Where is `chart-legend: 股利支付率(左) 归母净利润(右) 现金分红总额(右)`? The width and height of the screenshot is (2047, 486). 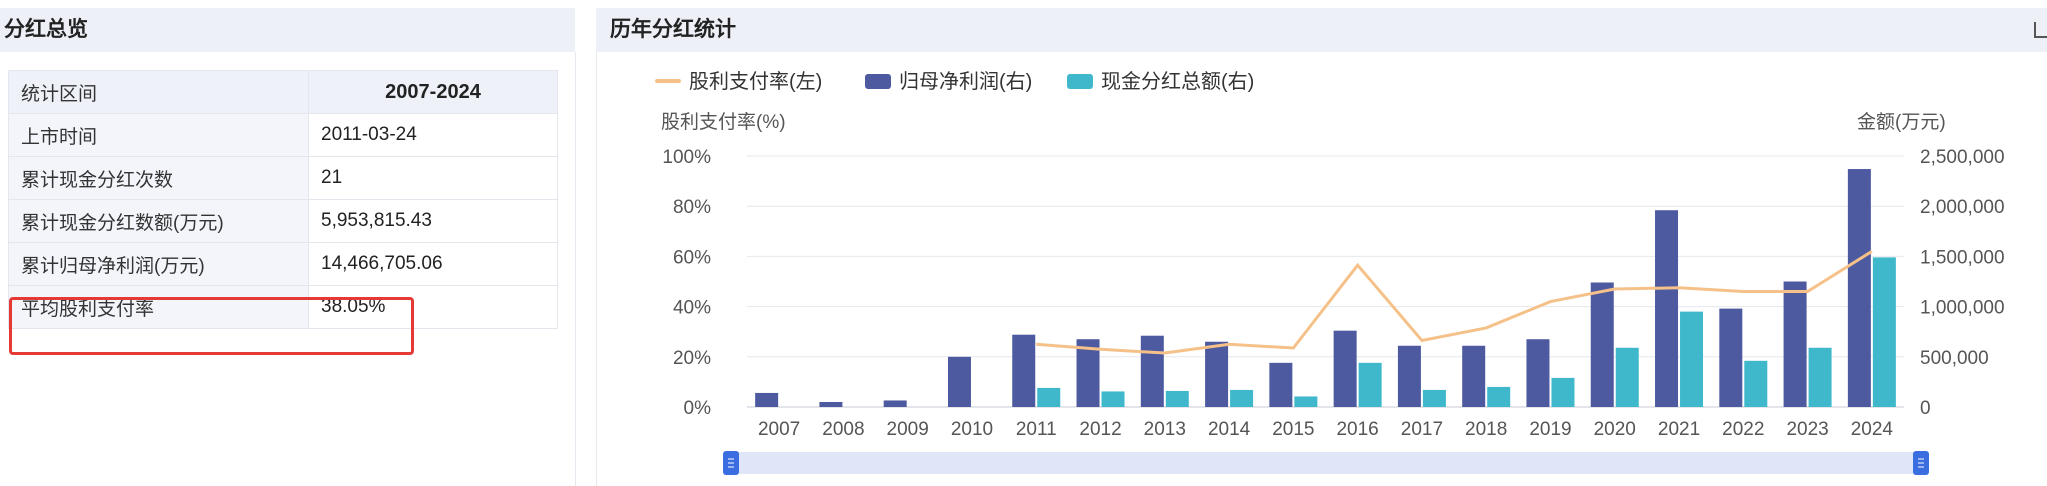 chart-legend: 股利支付率(左) 归母净利润(右) 现金分红总额(右) is located at coordinates (954, 81).